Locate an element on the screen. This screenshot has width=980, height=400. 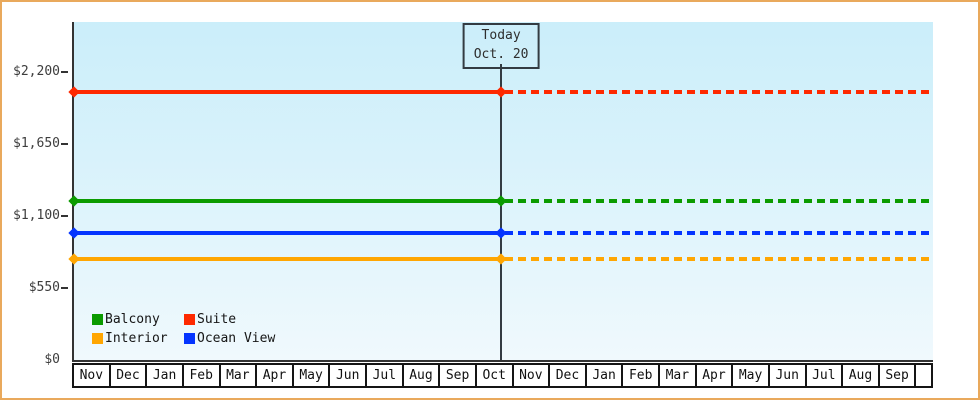
legend-item-interior: Interior is located at coordinates (138, 338).